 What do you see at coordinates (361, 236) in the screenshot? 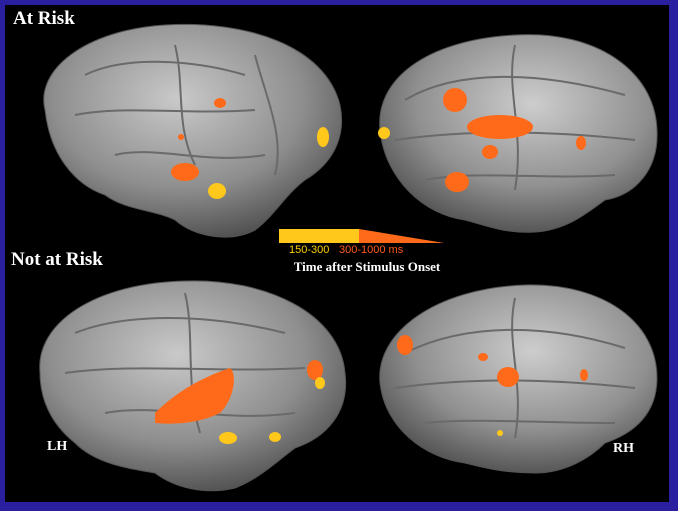
I see `legend-gradient-bar` at bounding box center [361, 236].